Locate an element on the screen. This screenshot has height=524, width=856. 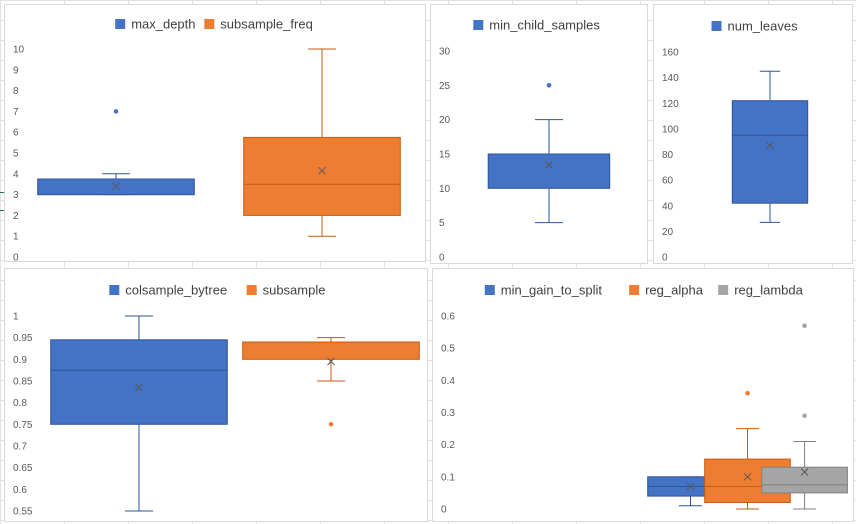
y-tick-label: 0.1 is located at coordinates (448, 477).